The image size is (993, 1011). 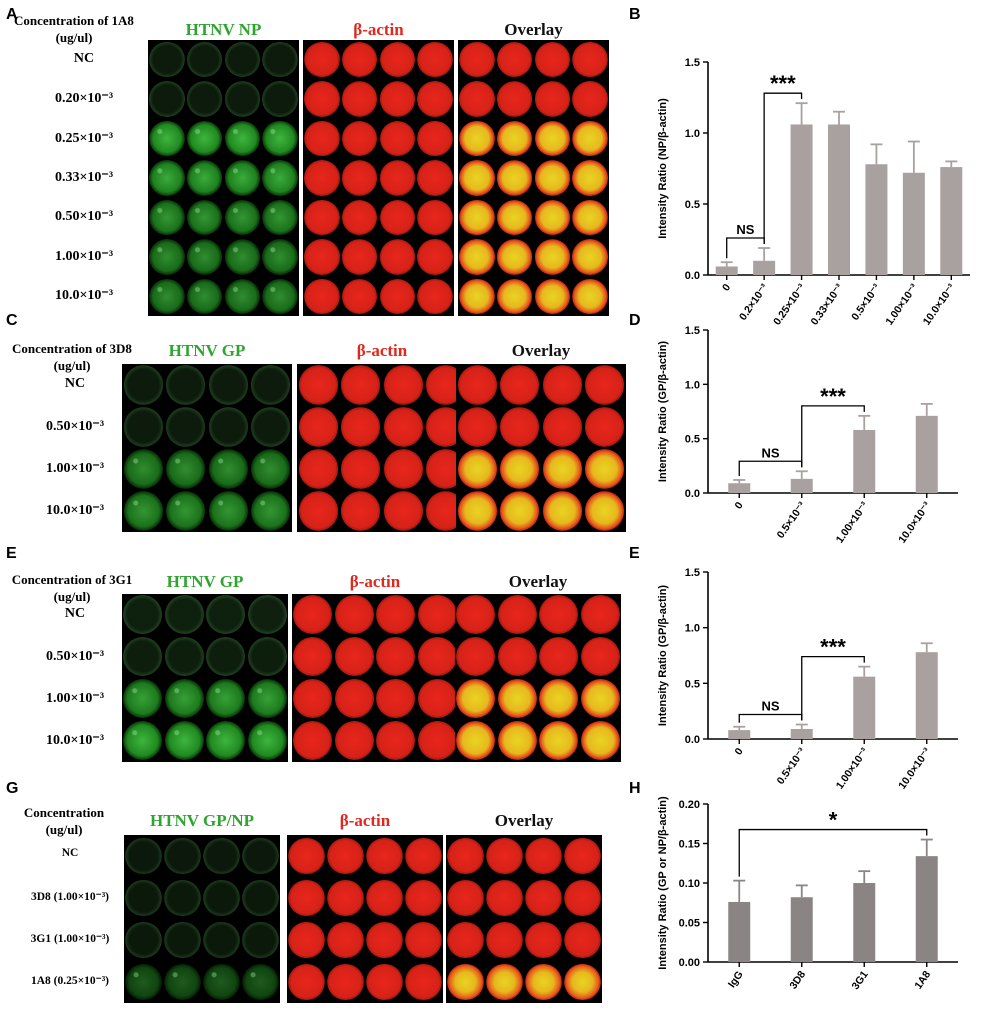 I want to click on y-tick-label: 1.0, so click(x=692, y=385).